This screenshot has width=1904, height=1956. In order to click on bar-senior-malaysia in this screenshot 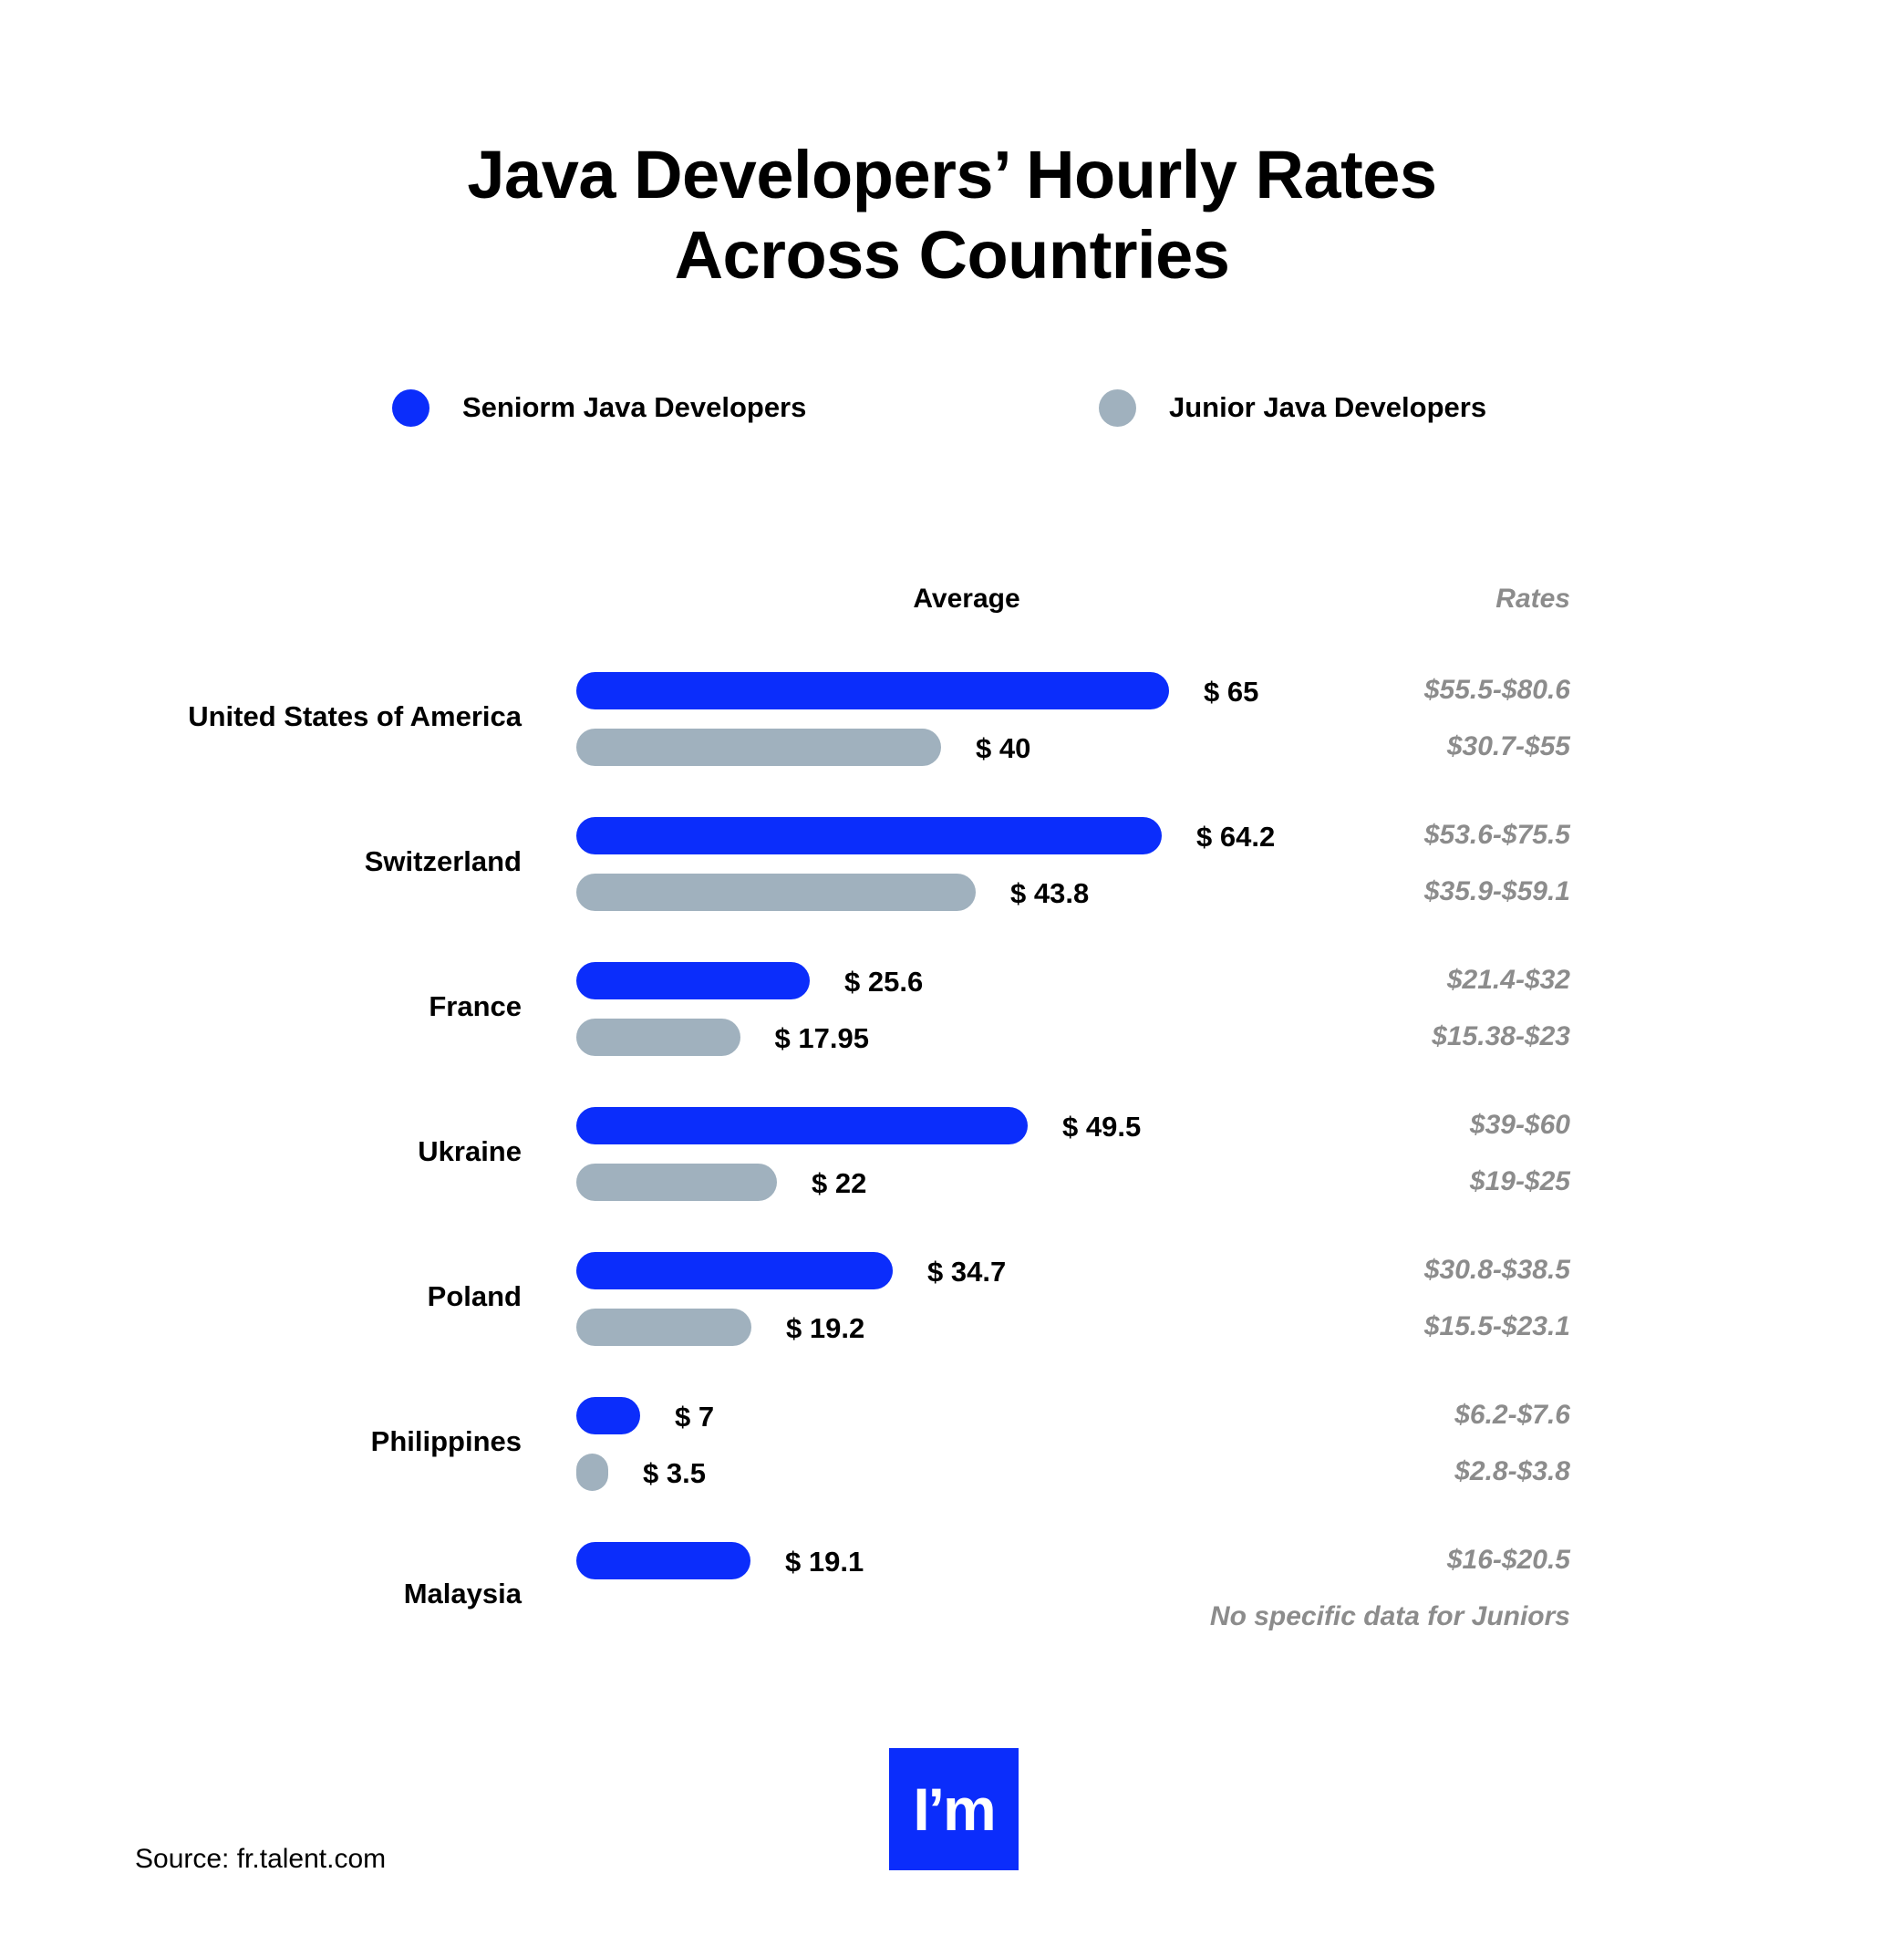, I will do `click(663, 1560)`.